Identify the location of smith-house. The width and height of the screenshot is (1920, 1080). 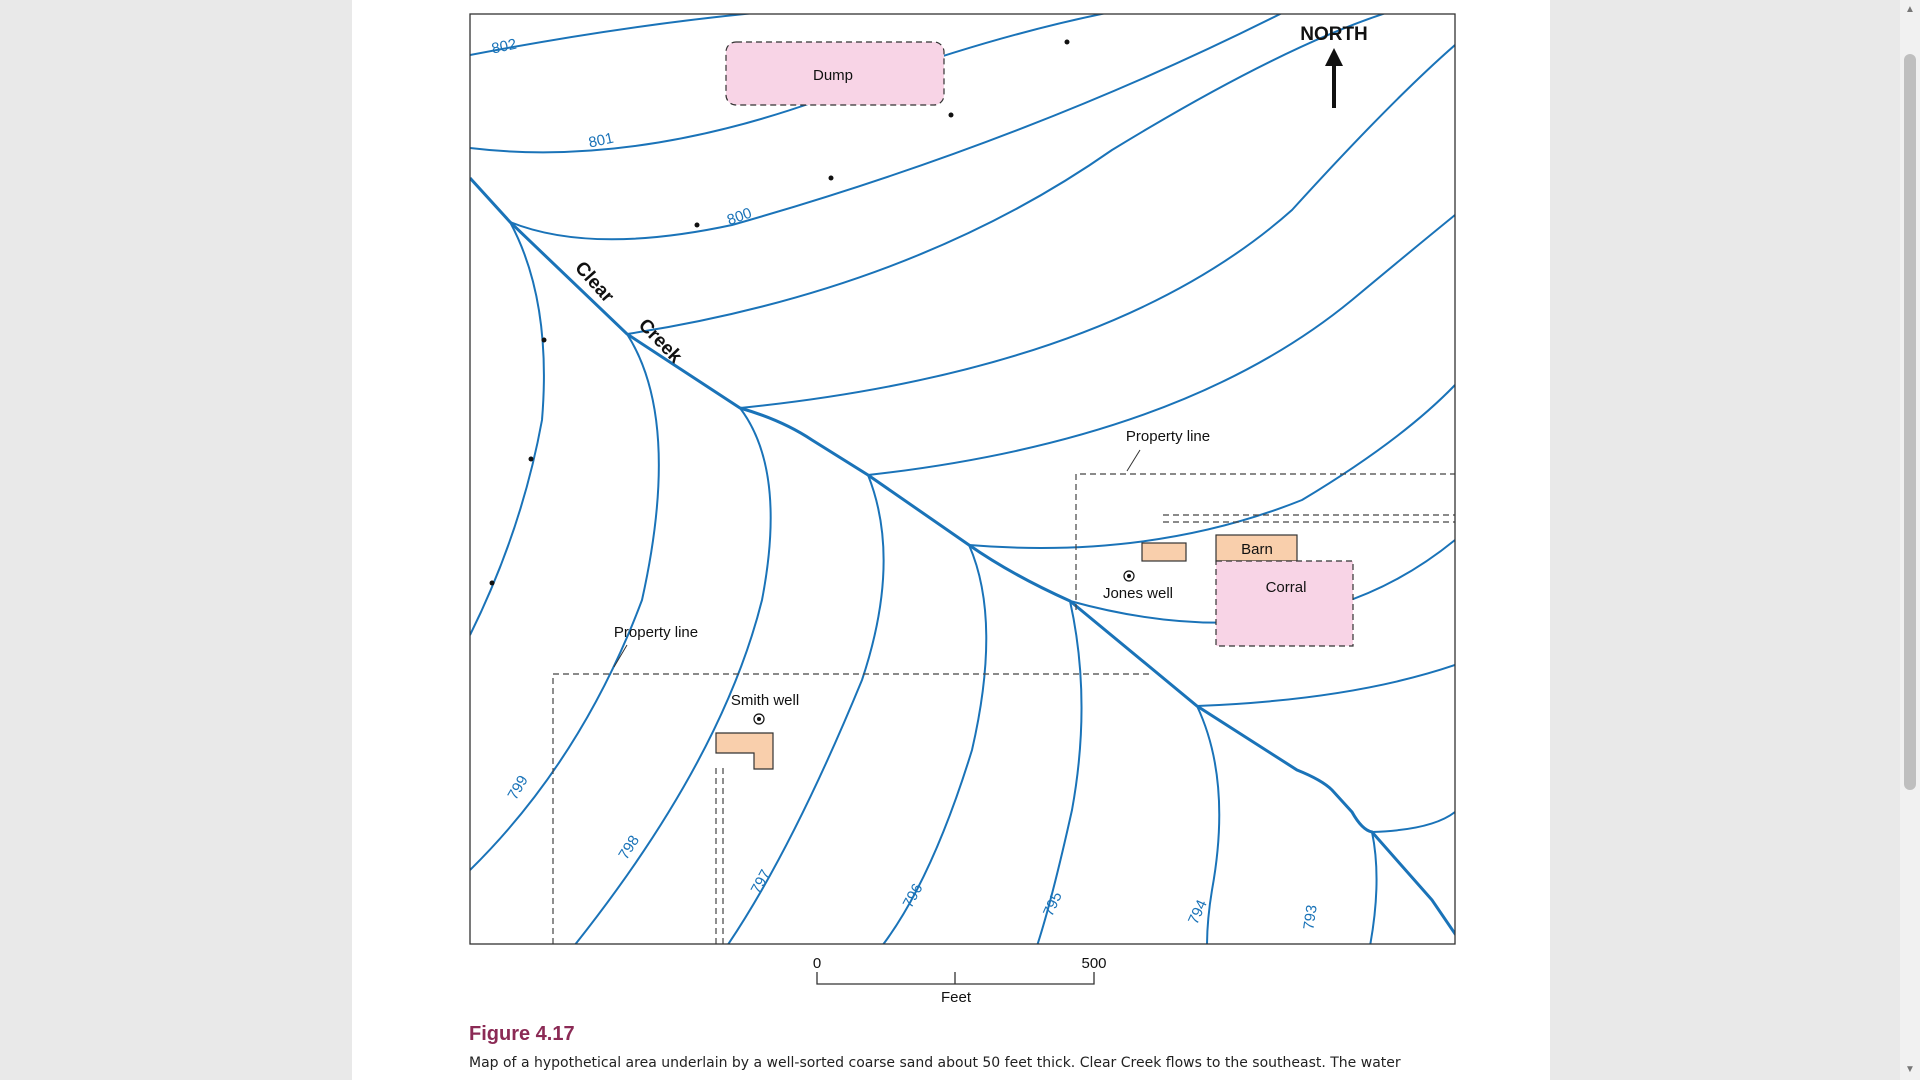
(744, 751).